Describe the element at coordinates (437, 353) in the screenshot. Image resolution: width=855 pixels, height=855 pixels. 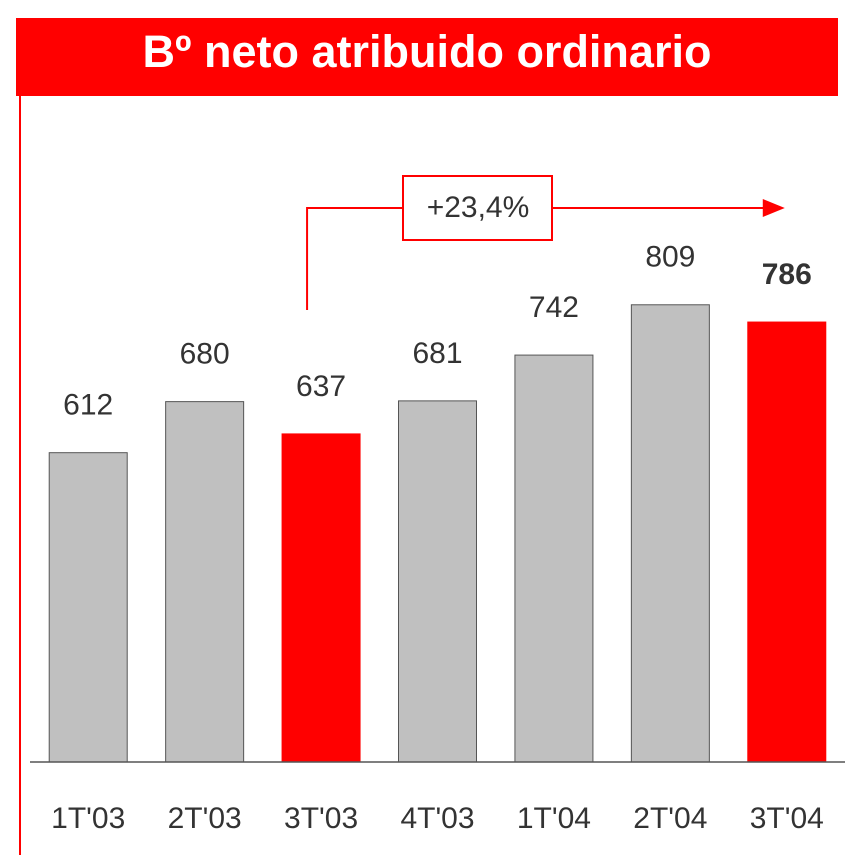
I see `value-label: 681` at that location.